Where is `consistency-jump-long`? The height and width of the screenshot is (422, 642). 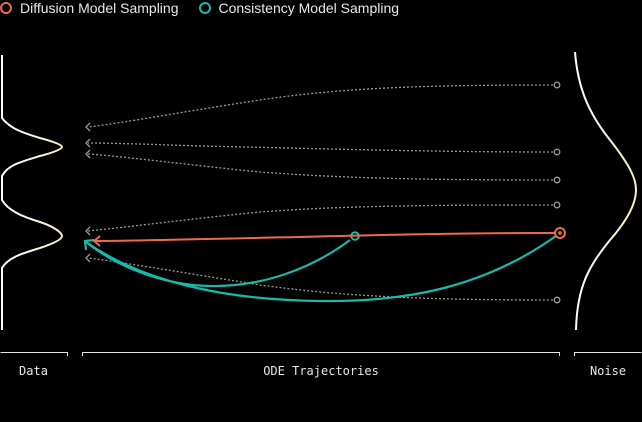
consistency-jump-long is located at coordinates (321, 269).